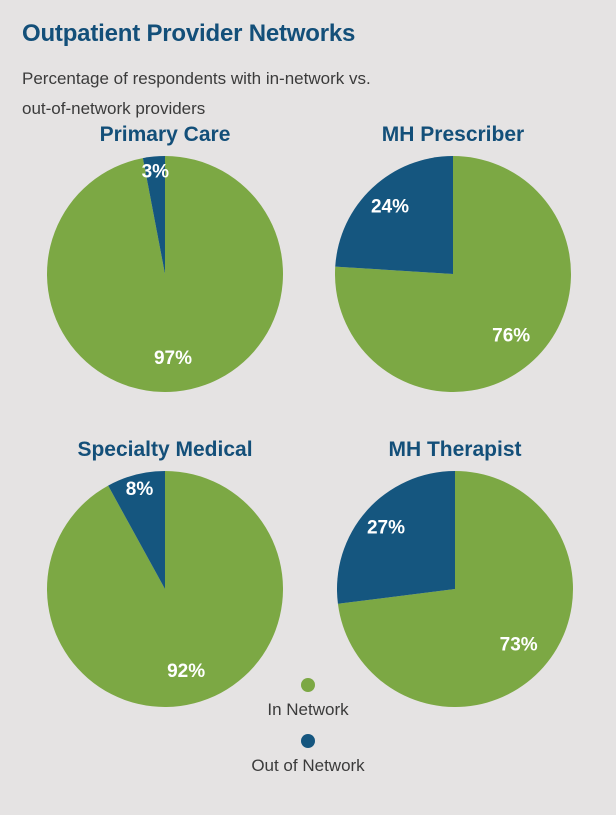 The width and height of the screenshot is (616, 815). What do you see at coordinates (189, 33) in the screenshot?
I see `page-title: Outpatient Provider Networks` at bounding box center [189, 33].